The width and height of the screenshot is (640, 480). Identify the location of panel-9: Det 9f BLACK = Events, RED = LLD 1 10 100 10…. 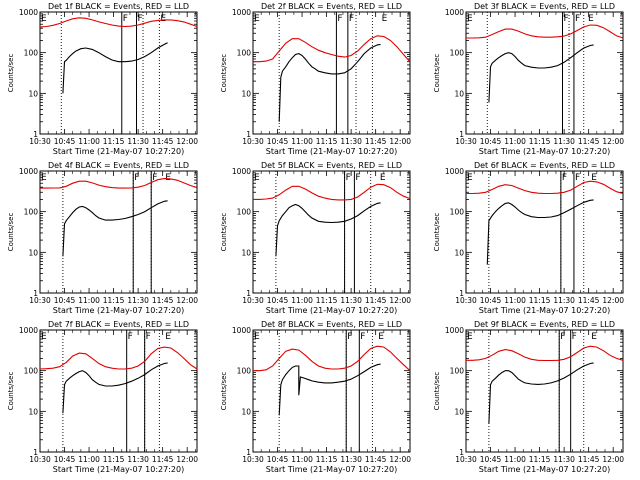
(528, 397).